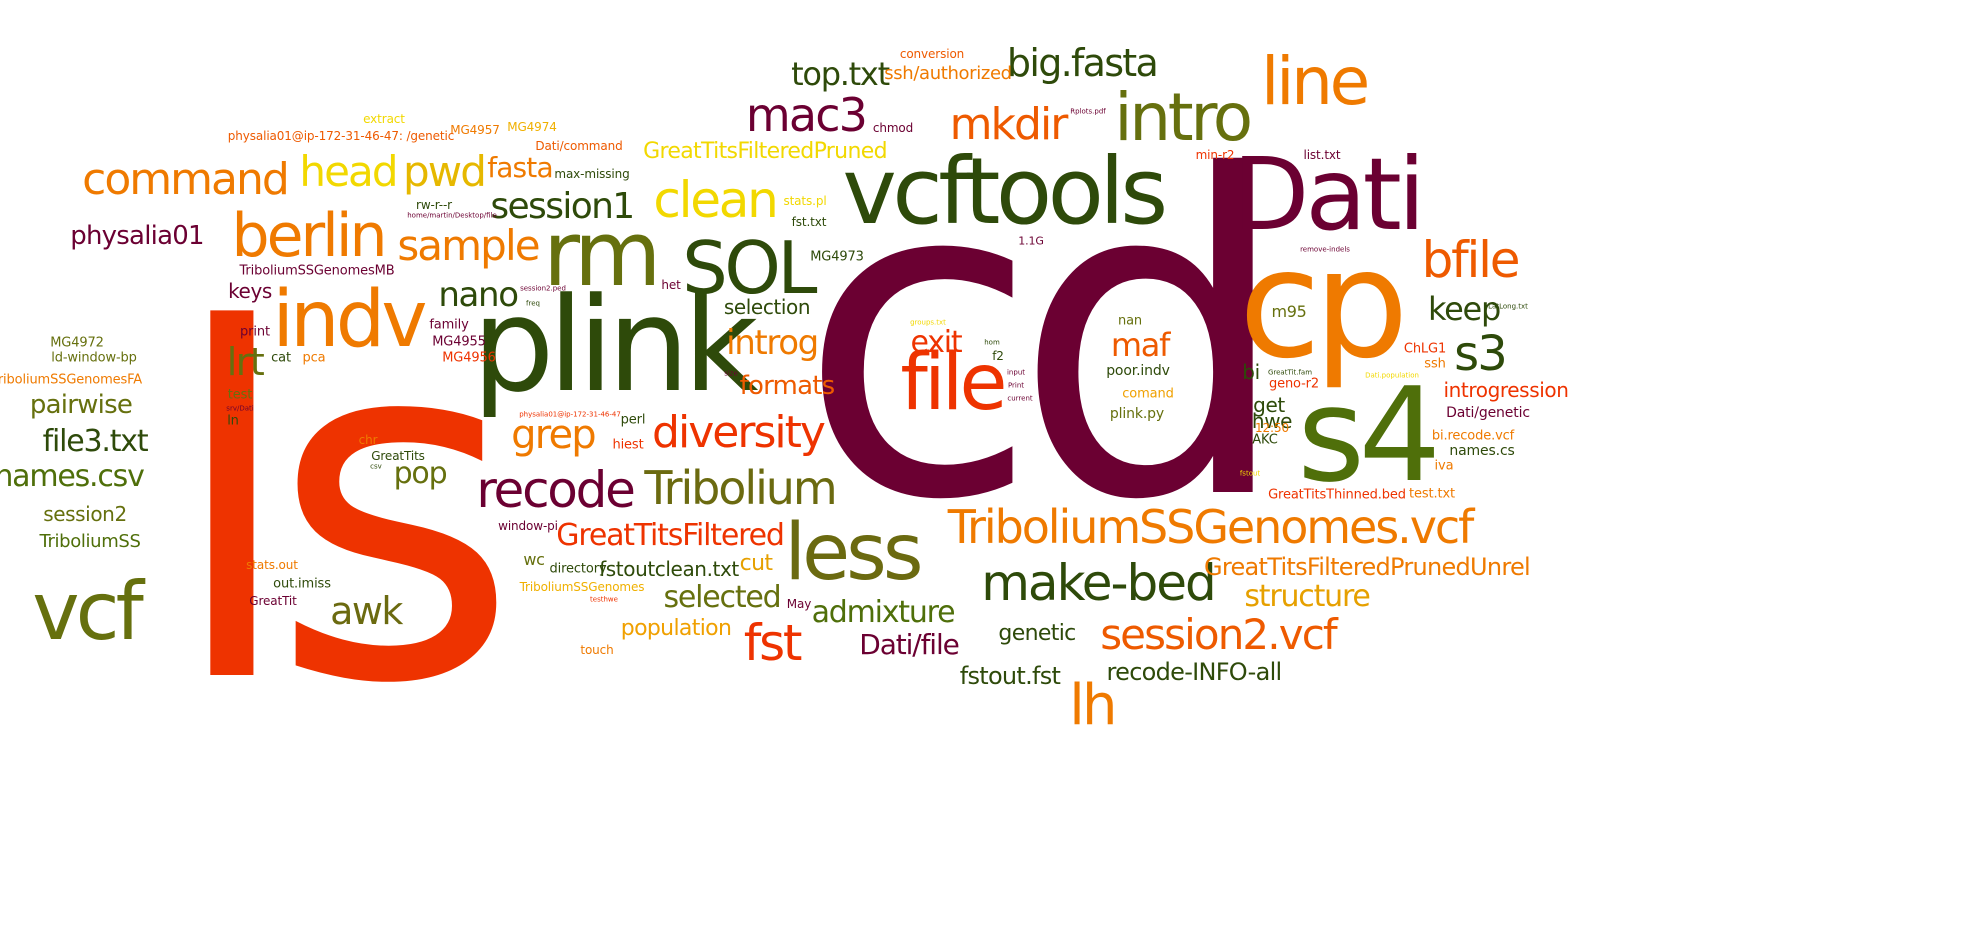 The width and height of the screenshot is (1965, 927). What do you see at coordinates (592, 174) in the screenshot?
I see `word-max-missing: max-missing` at bounding box center [592, 174].